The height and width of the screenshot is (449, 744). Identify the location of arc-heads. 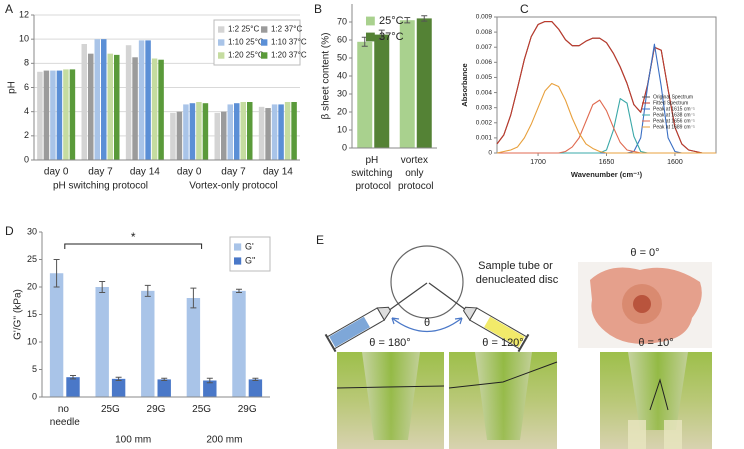
(427, 321).